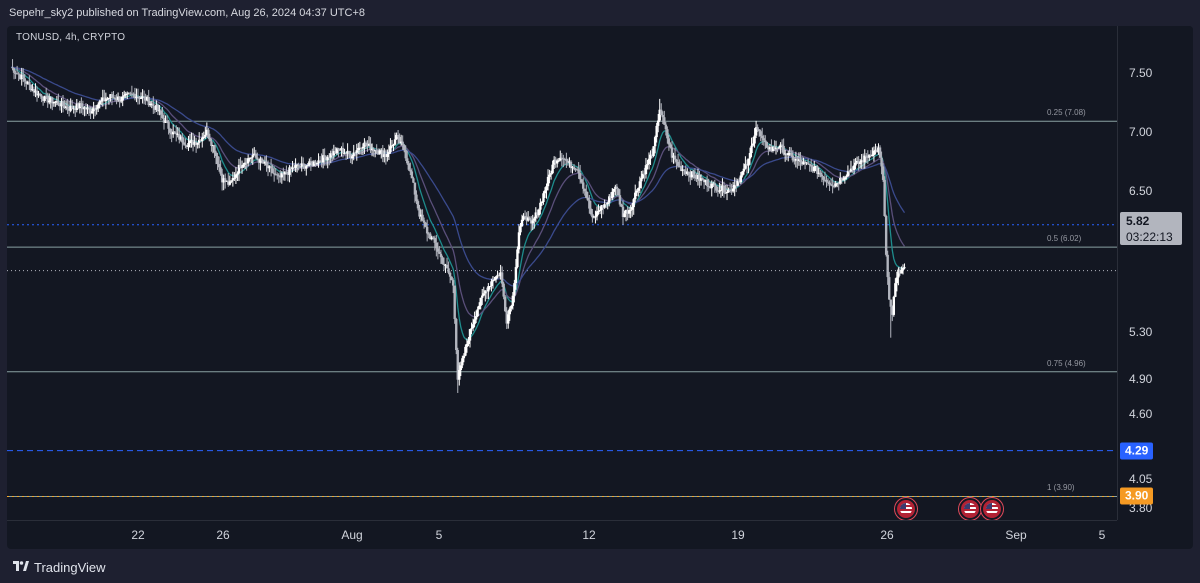 The image size is (1200, 583). What do you see at coordinates (1137, 451) in the screenshot?
I see `price-level-badge: 4.29` at bounding box center [1137, 451].